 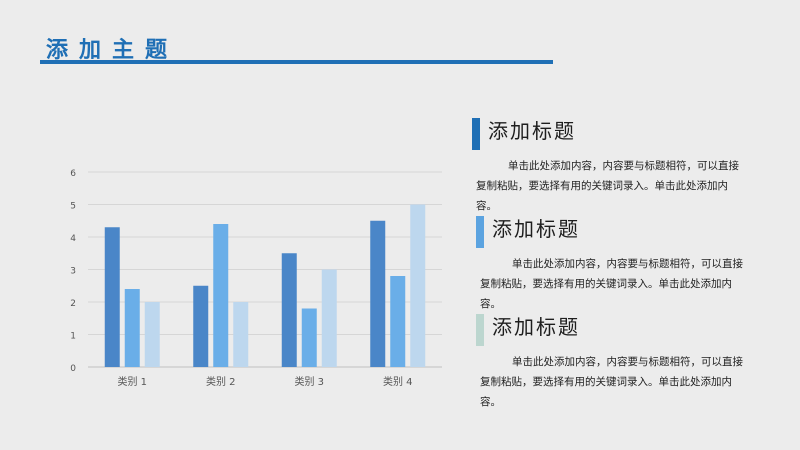 I want to click on y-tick-label: 3, so click(x=73, y=272).